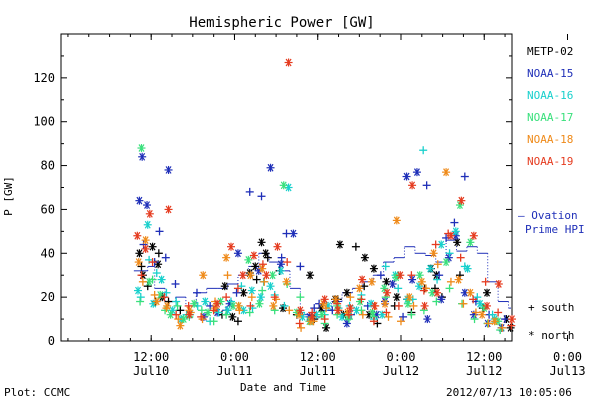  I want to click on plot-timestamp: 2012/07/13 10:05:06, so click(509, 392).